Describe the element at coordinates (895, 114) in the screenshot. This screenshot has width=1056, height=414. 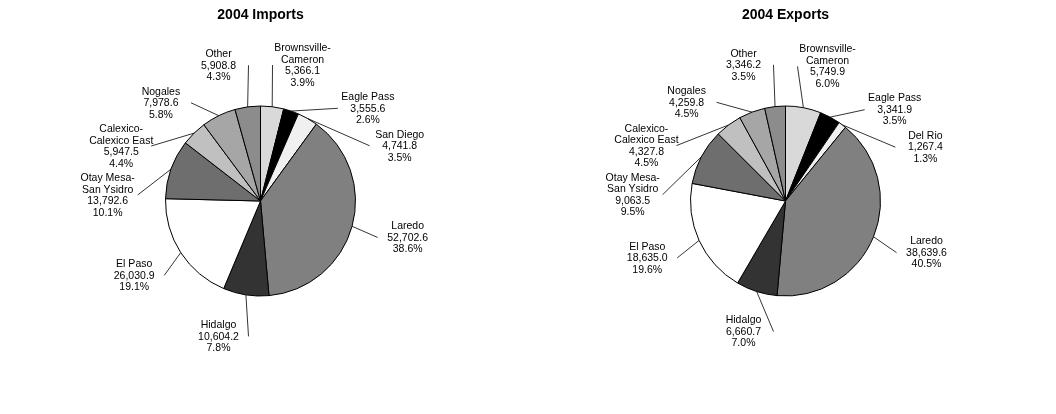
I see `data-label: 3,341.9 3.5%` at that location.